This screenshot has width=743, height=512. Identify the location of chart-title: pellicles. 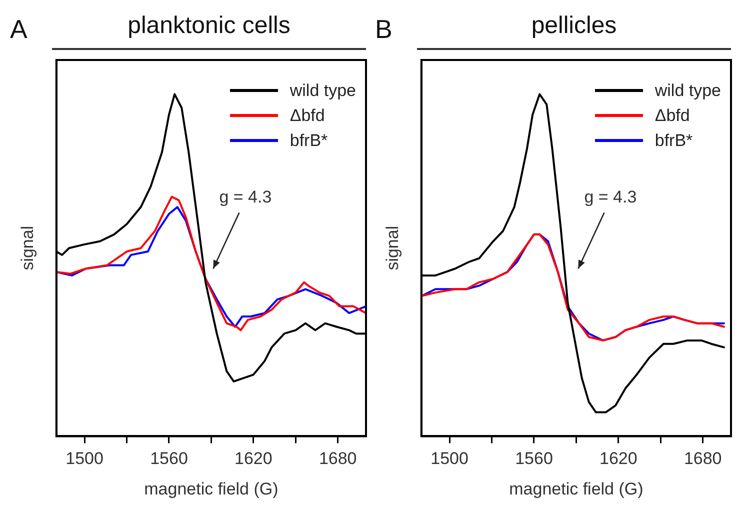
(574, 26).